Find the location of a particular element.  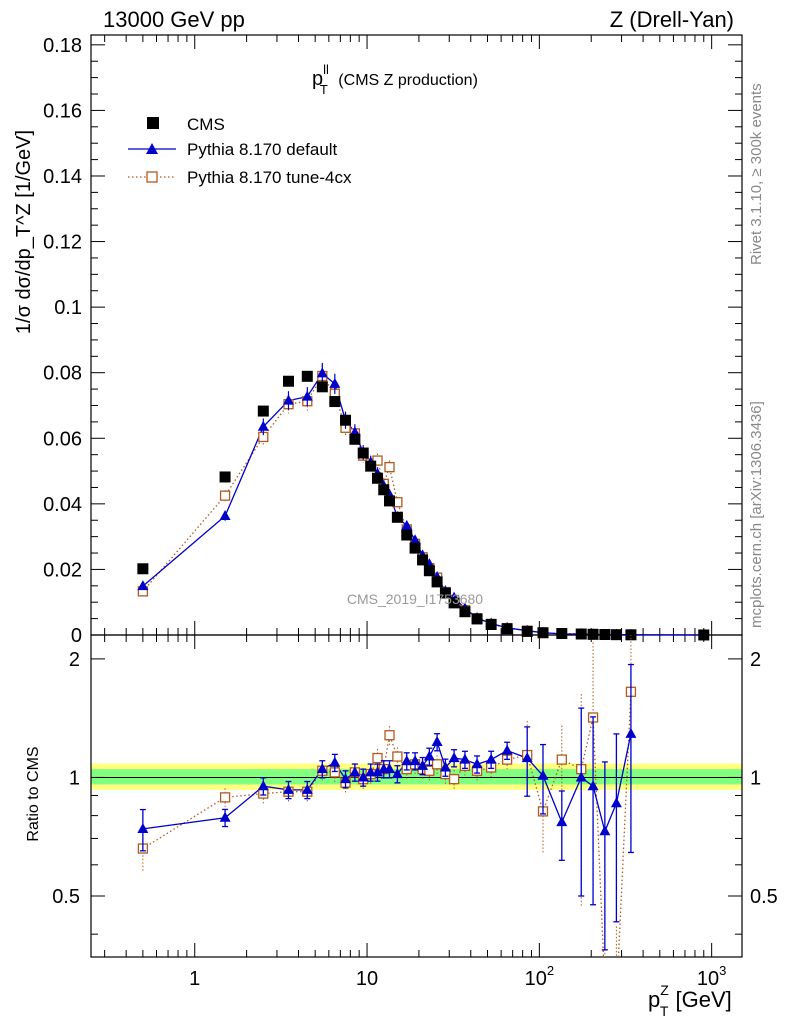

title-sub: T is located at coordinates (324, 89).